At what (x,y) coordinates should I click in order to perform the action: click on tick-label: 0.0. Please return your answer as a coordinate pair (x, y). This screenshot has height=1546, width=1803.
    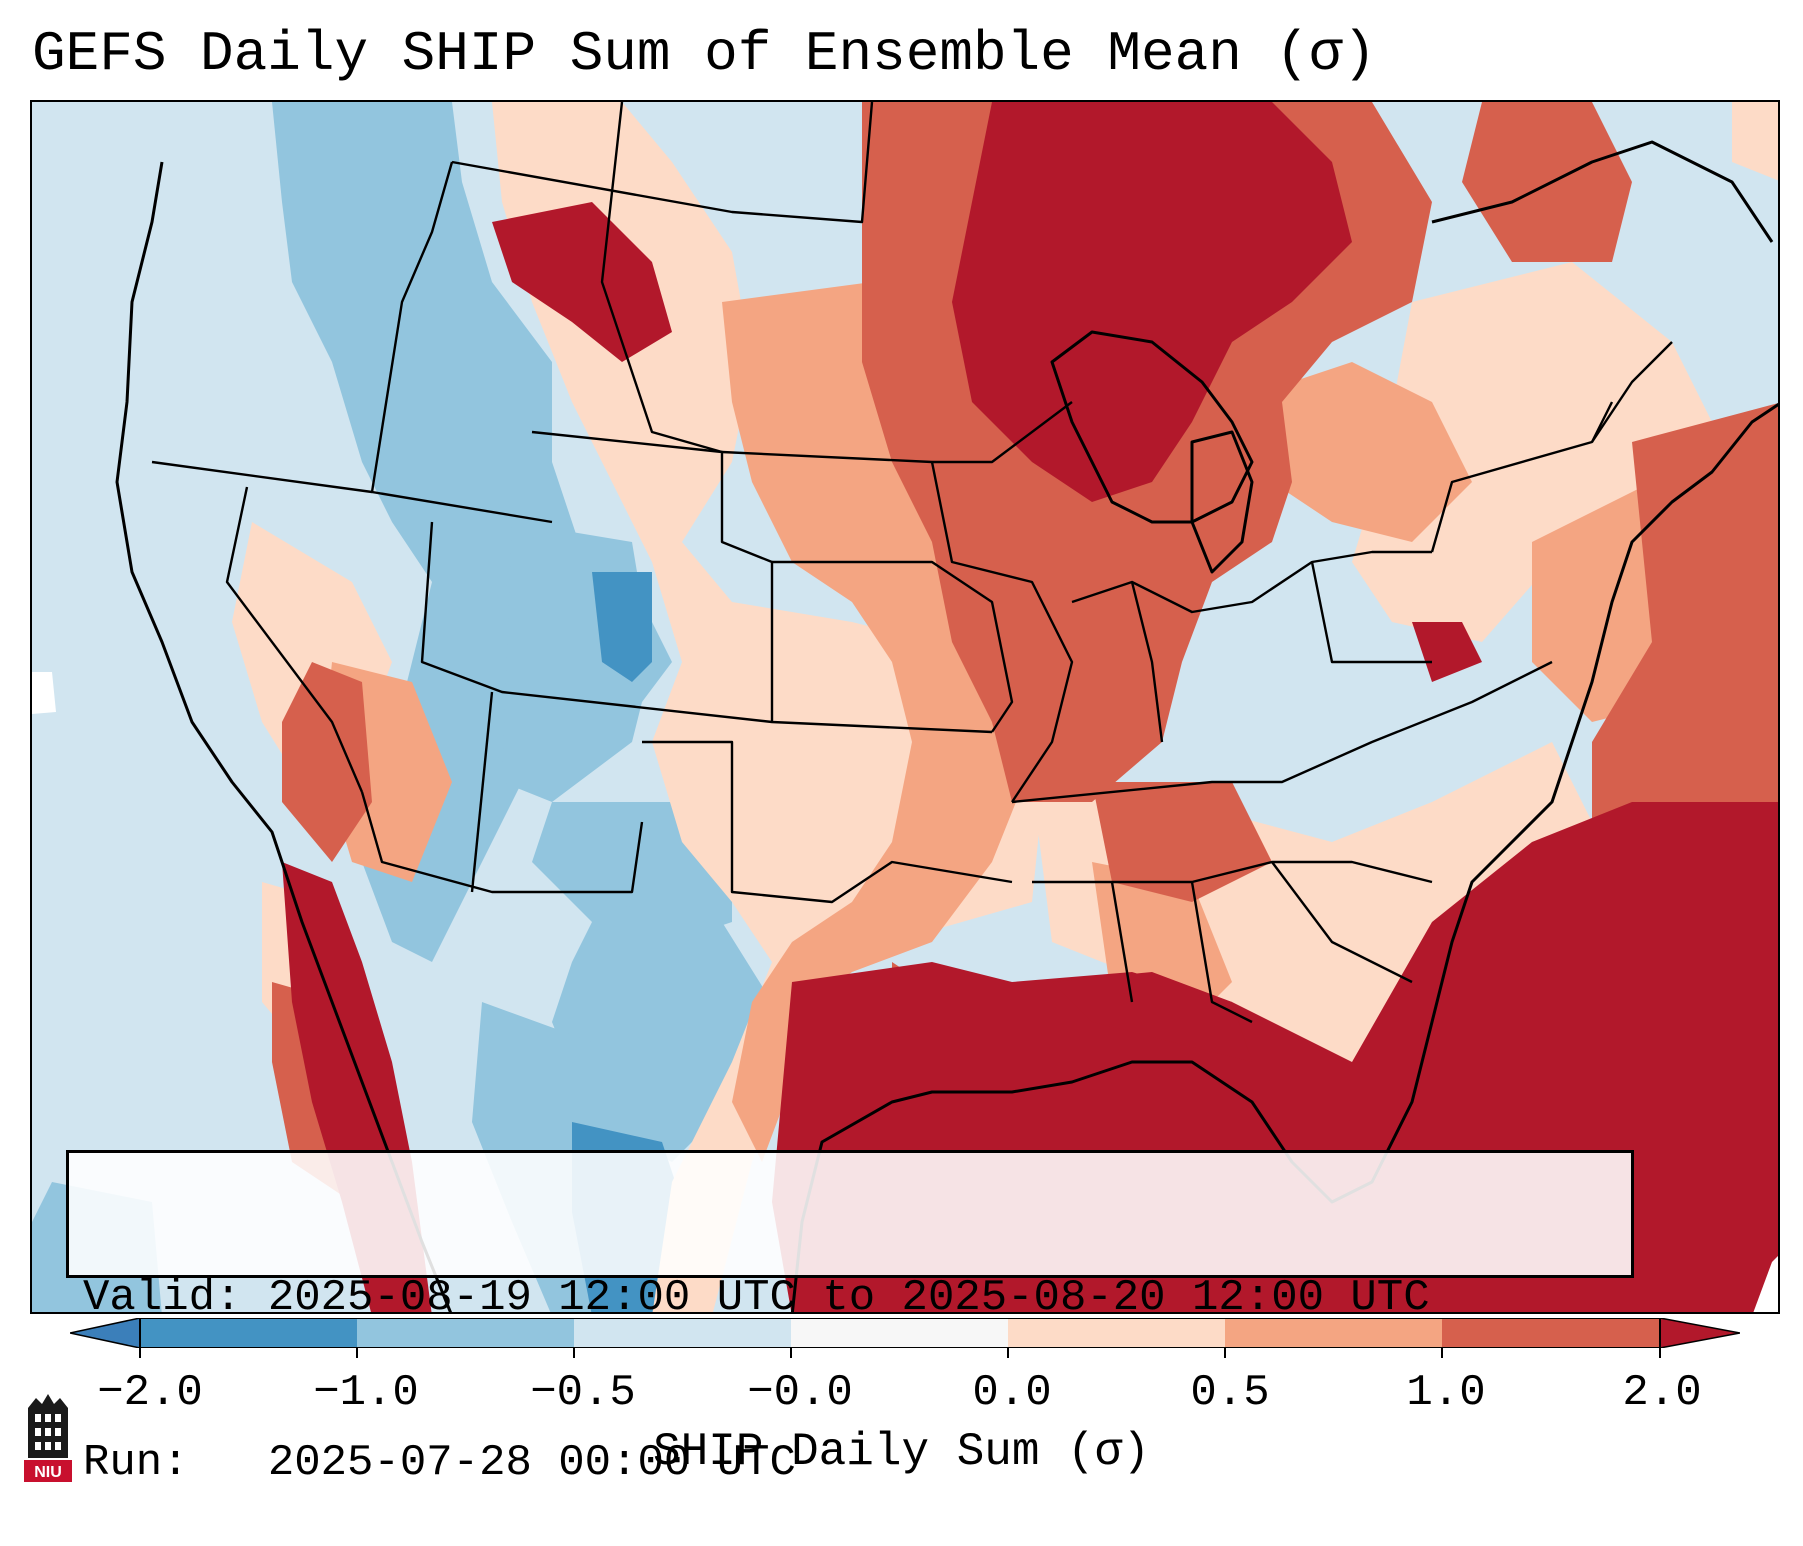
    Looking at the image, I should click on (1012, 1393).